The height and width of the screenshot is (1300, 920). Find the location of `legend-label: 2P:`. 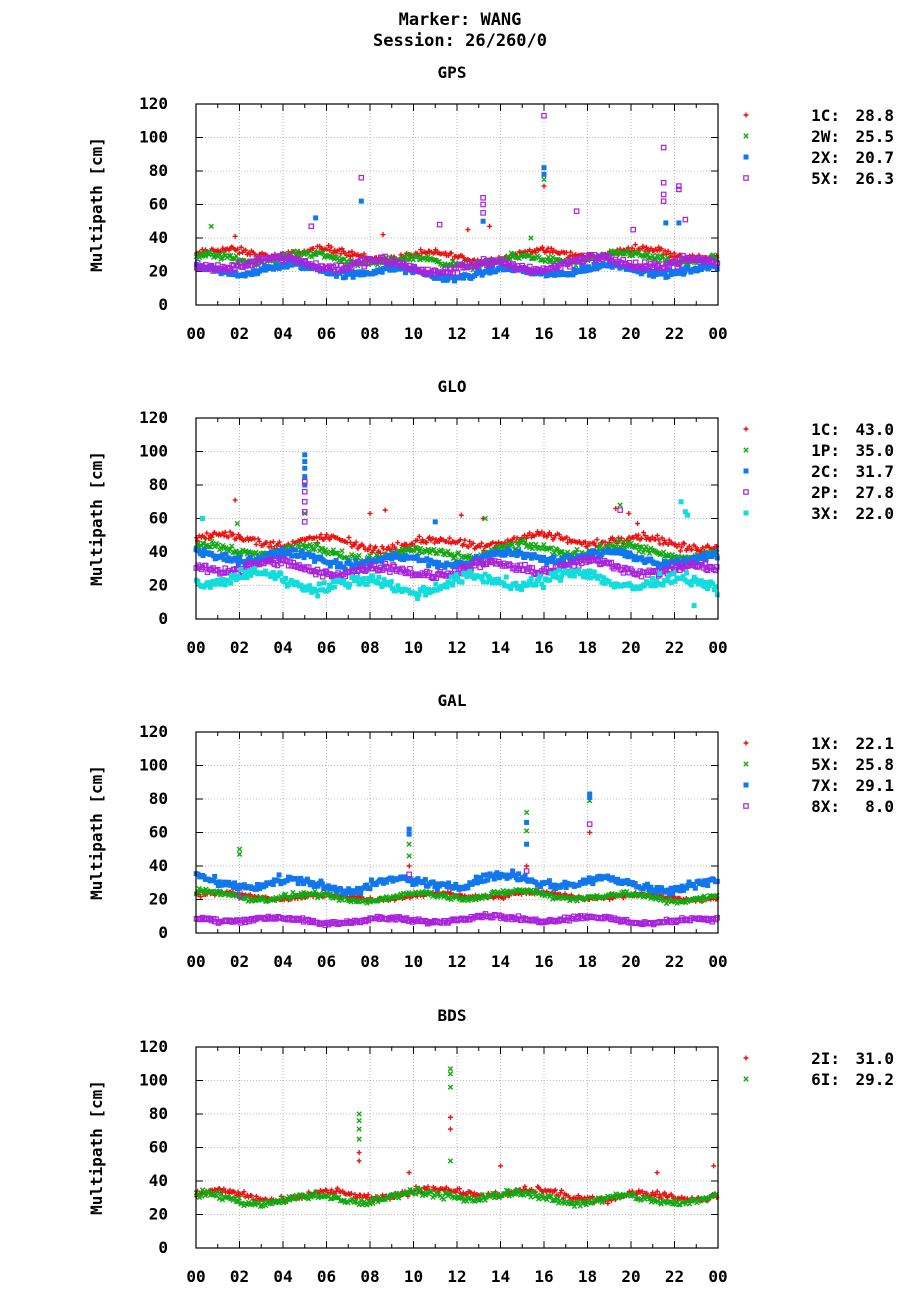

legend-label: 2P: is located at coordinates (825, 492).